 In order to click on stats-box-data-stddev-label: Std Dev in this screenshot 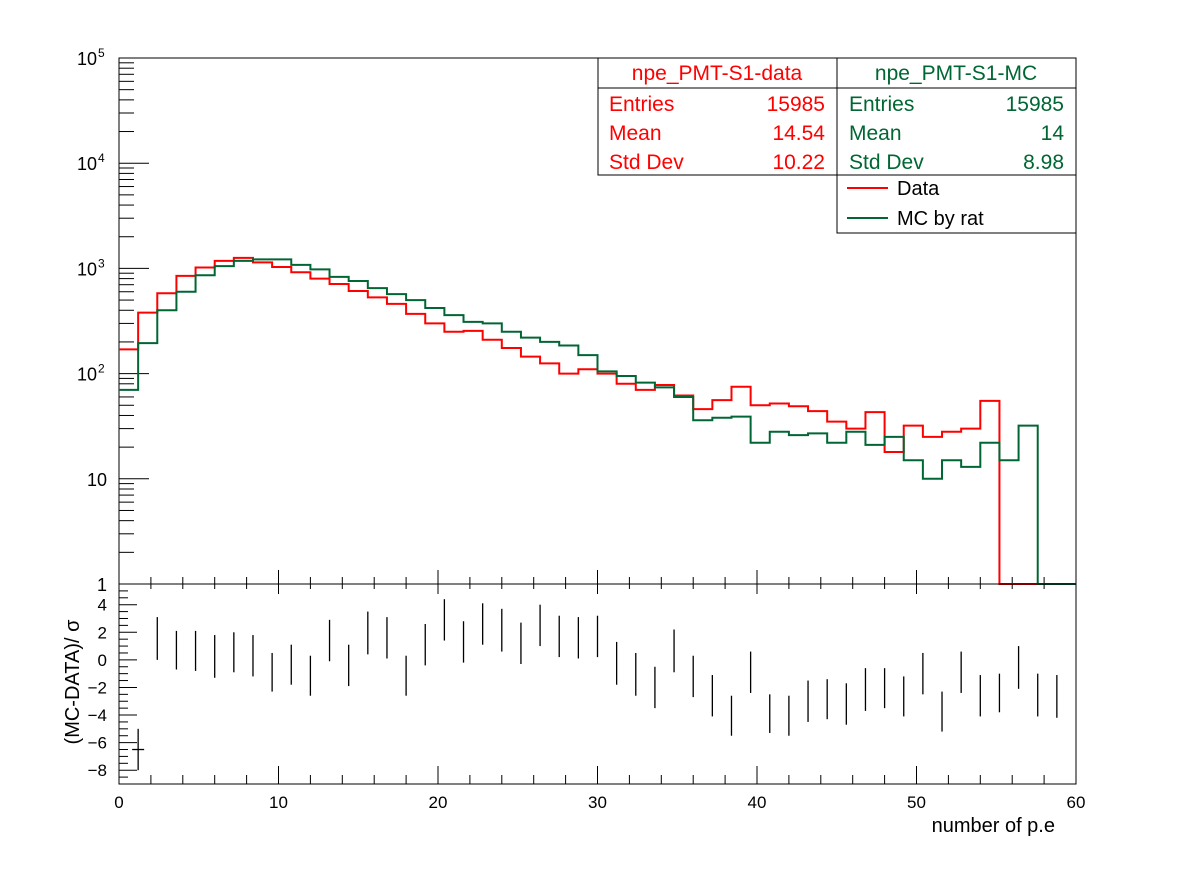, I will do `click(646, 162)`.